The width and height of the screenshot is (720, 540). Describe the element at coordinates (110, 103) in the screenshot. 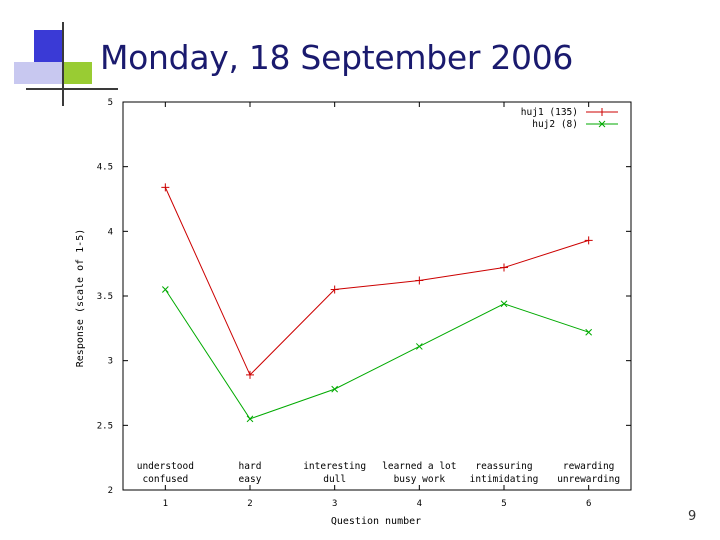

I see `y-tick-label: 5` at that location.